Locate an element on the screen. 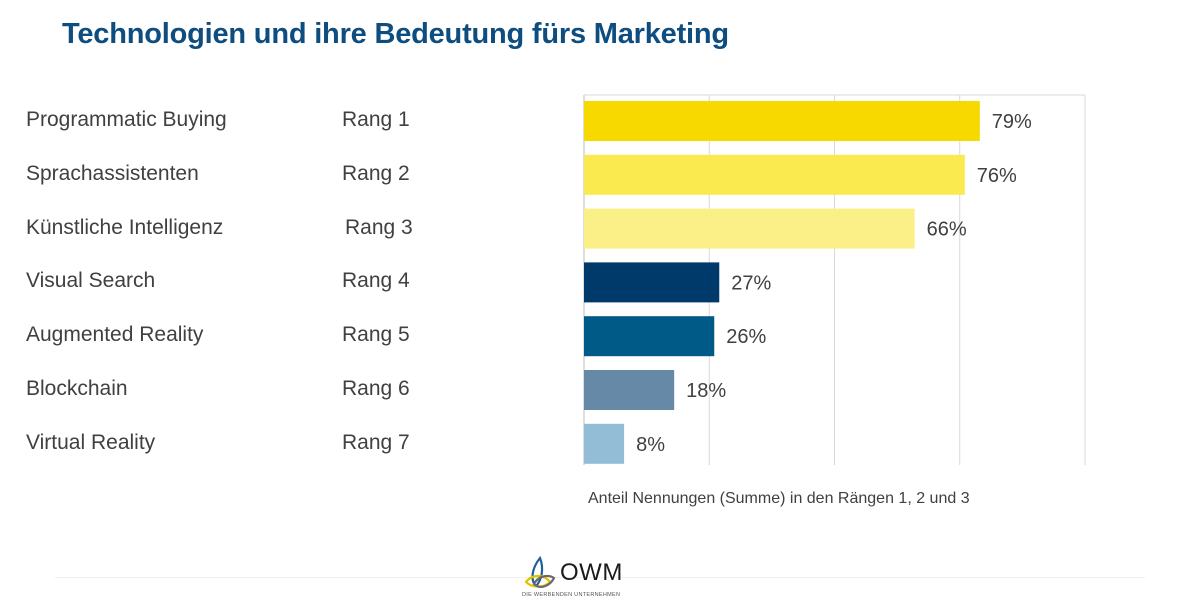 The image size is (1200, 613). category-label: Sprachassistenten is located at coordinates (112, 173).